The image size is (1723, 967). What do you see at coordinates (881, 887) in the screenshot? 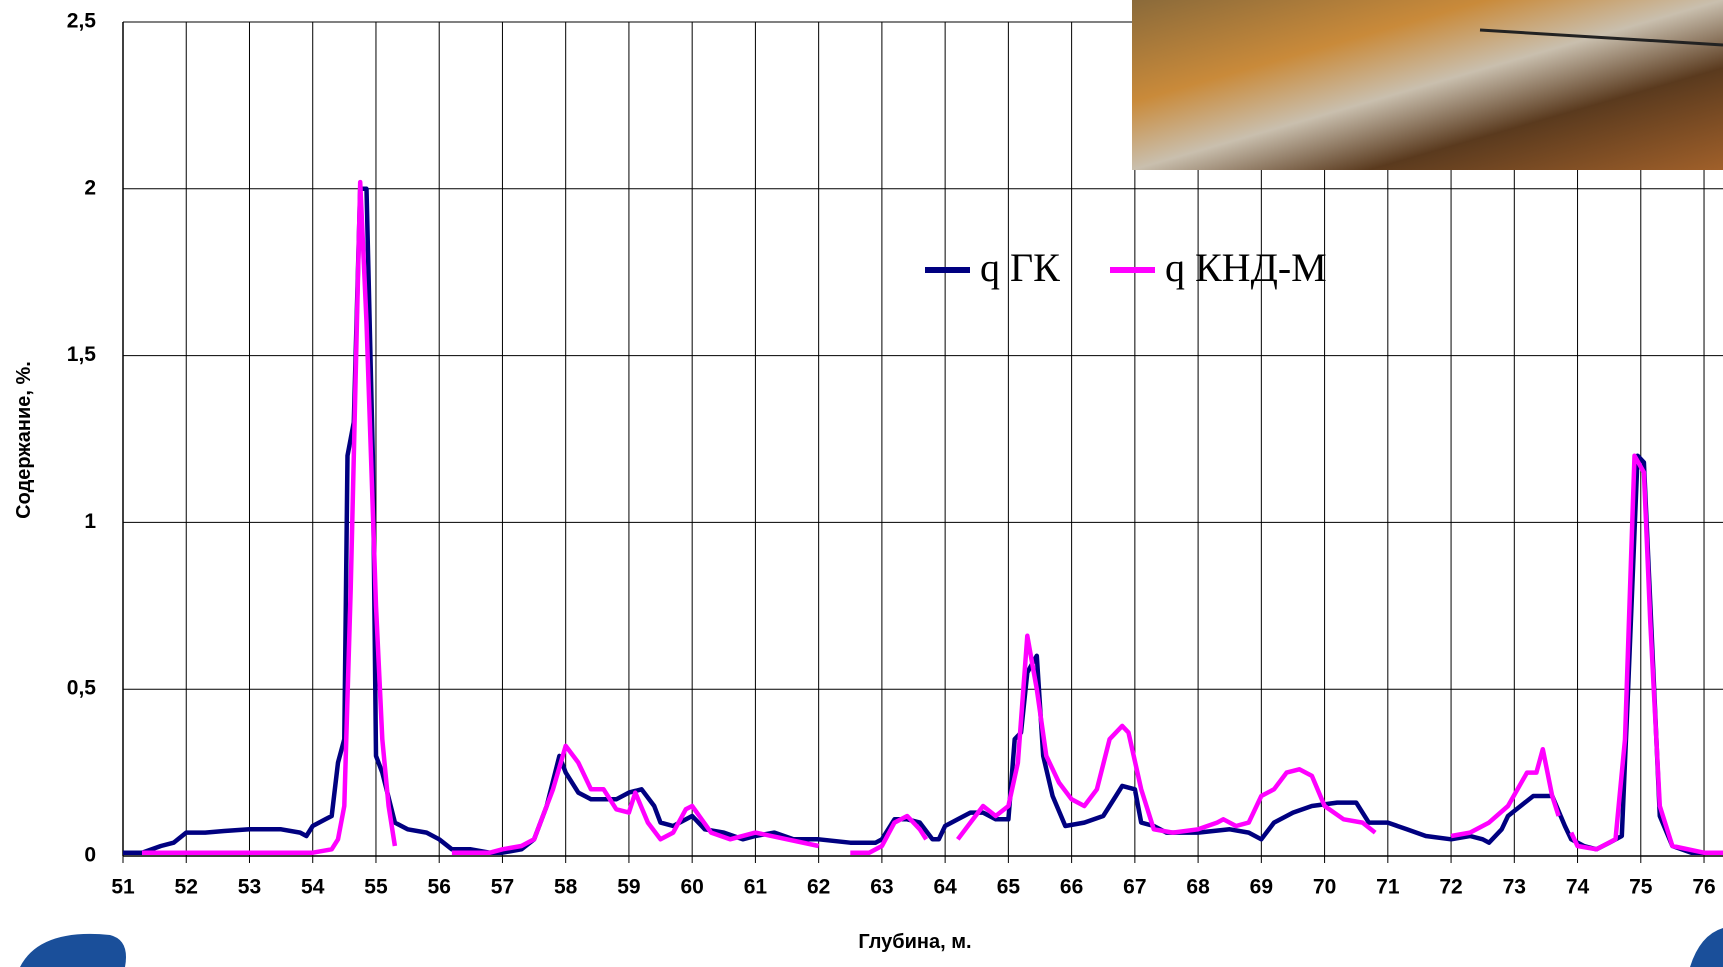
I see `x-tick-label: 63` at bounding box center [881, 887].